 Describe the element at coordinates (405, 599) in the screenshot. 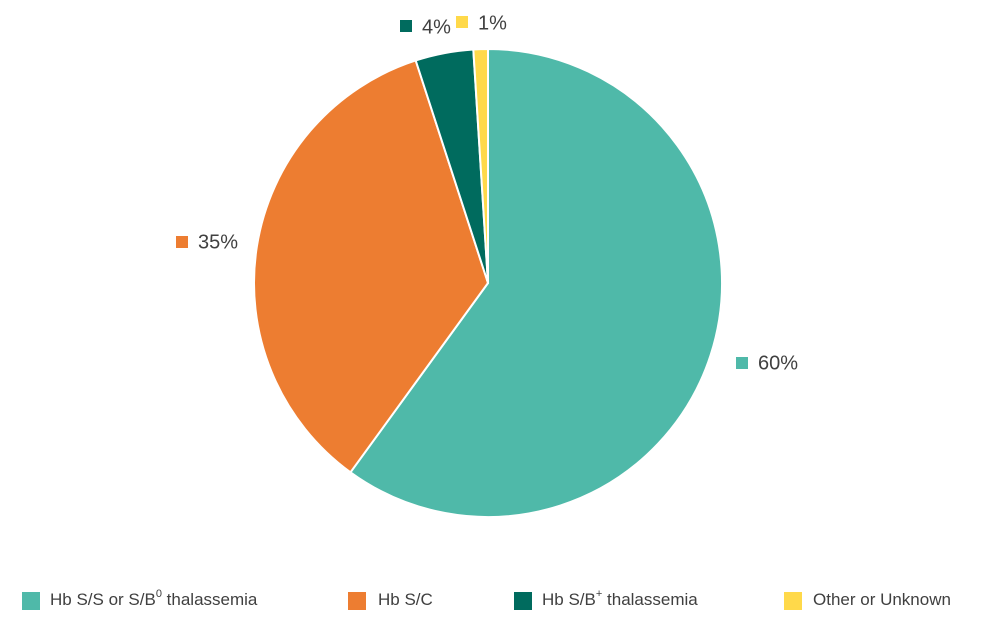

I see `legend-label: Hb S/C` at that location.